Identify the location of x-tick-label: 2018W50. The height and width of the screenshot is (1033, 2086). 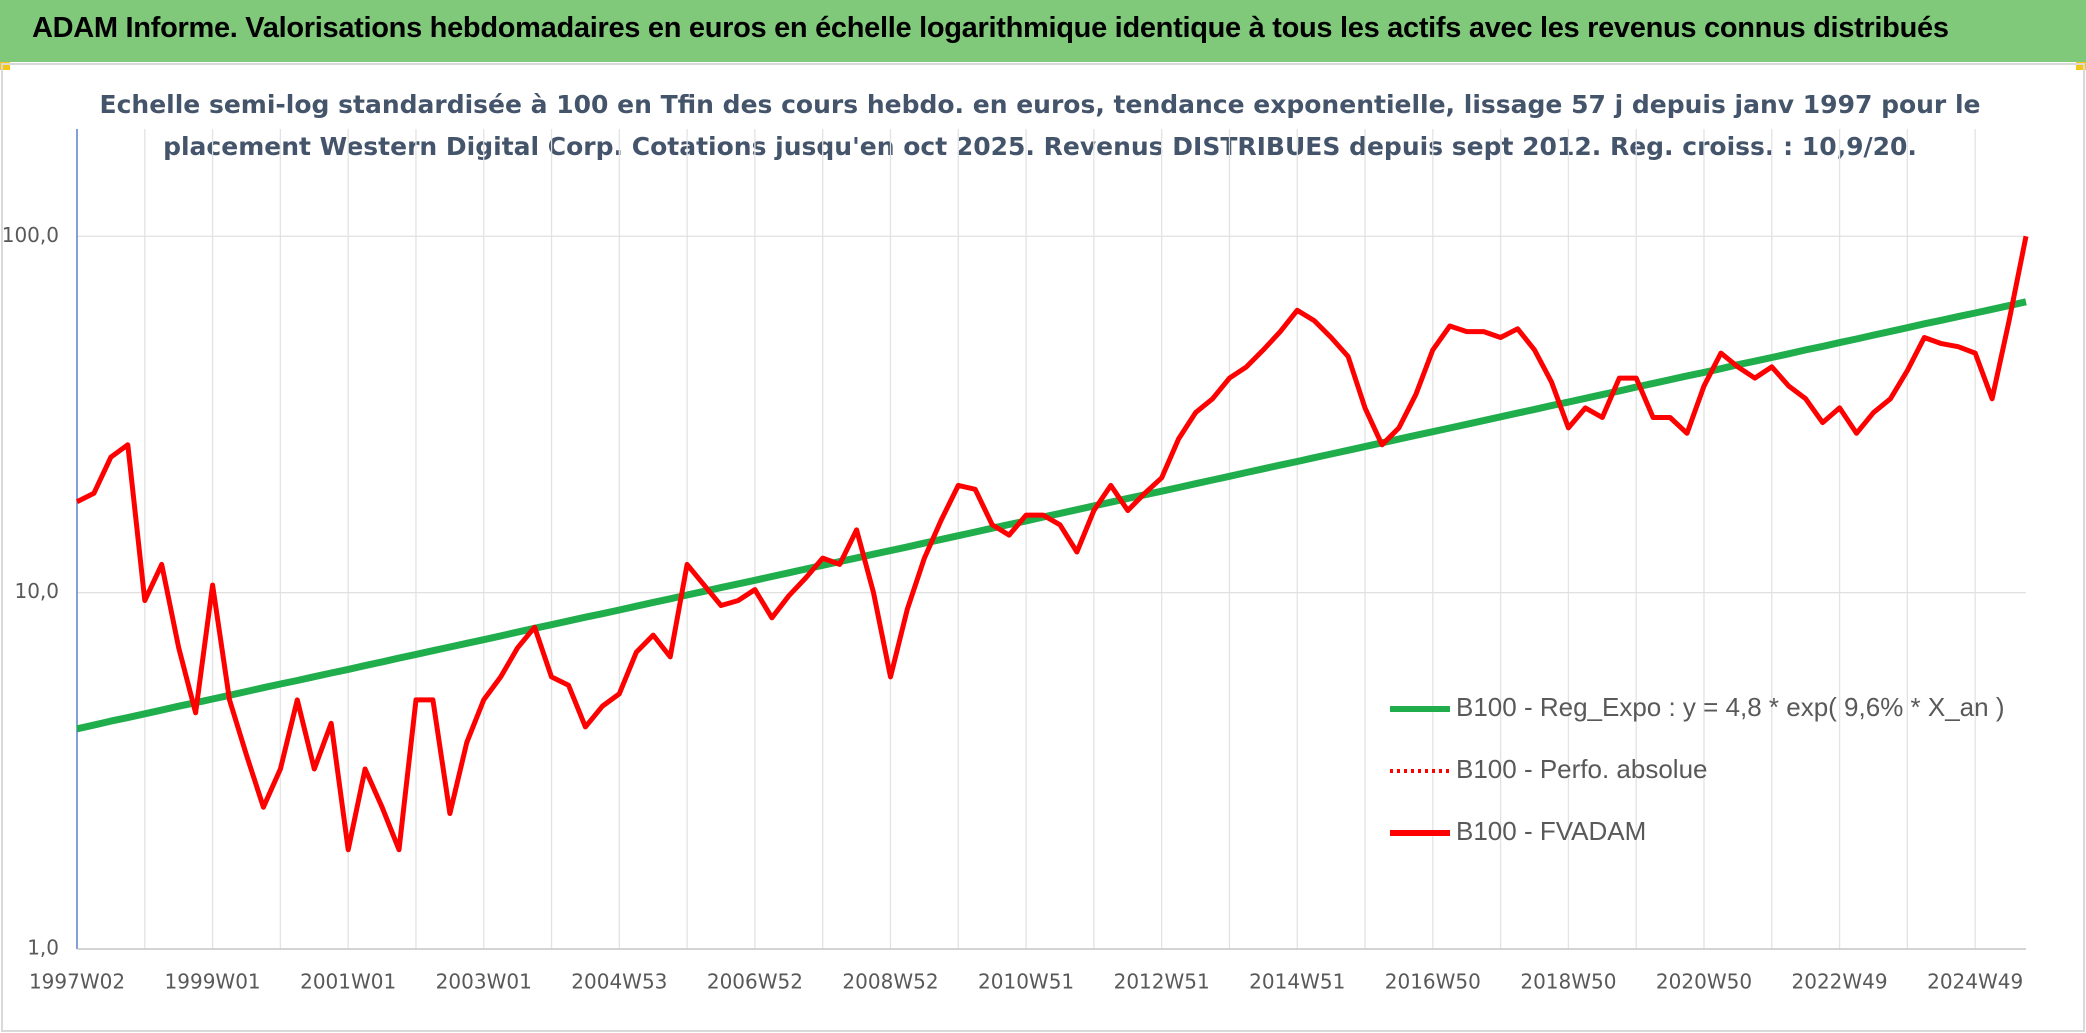
(1568, 982).